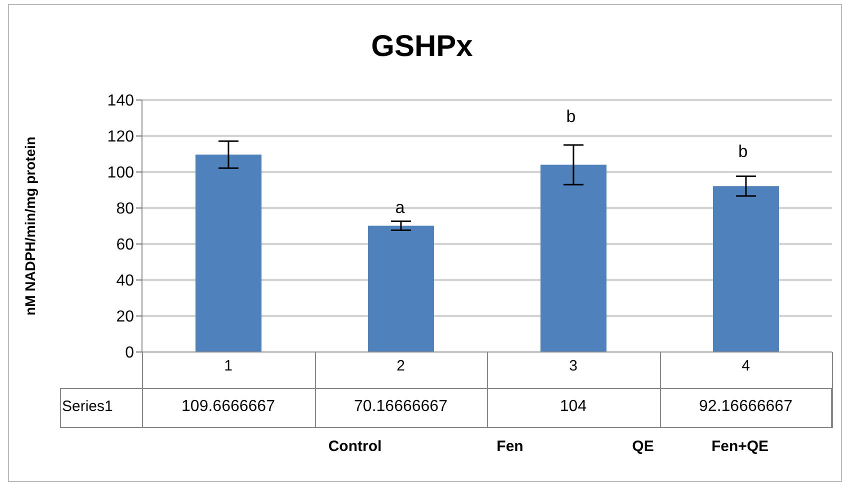 This screenshot has width=844, height=484. I want to click on text: QE, so click(643, 446).